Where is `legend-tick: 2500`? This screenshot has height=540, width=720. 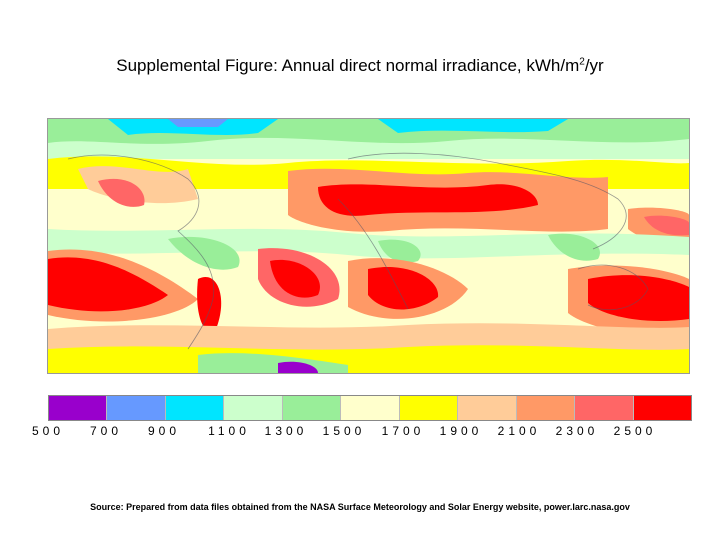 legend-tick: 2500 is located at coordinates (635, 431).